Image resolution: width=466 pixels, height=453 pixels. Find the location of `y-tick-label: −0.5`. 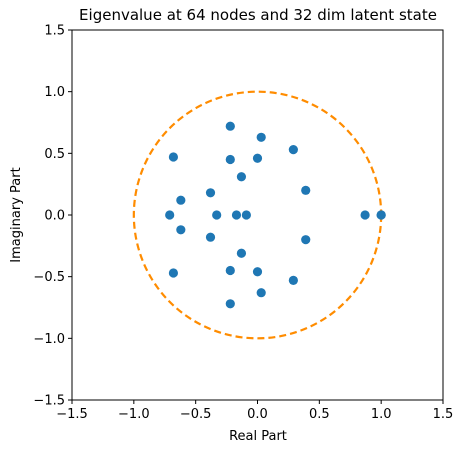

y-tick-label: −0.5 is located at coordinates (49, 277).